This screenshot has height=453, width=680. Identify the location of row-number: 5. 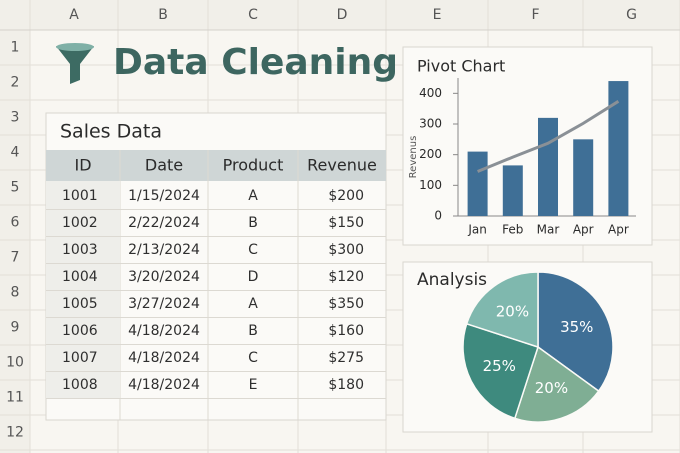
(15, 188).